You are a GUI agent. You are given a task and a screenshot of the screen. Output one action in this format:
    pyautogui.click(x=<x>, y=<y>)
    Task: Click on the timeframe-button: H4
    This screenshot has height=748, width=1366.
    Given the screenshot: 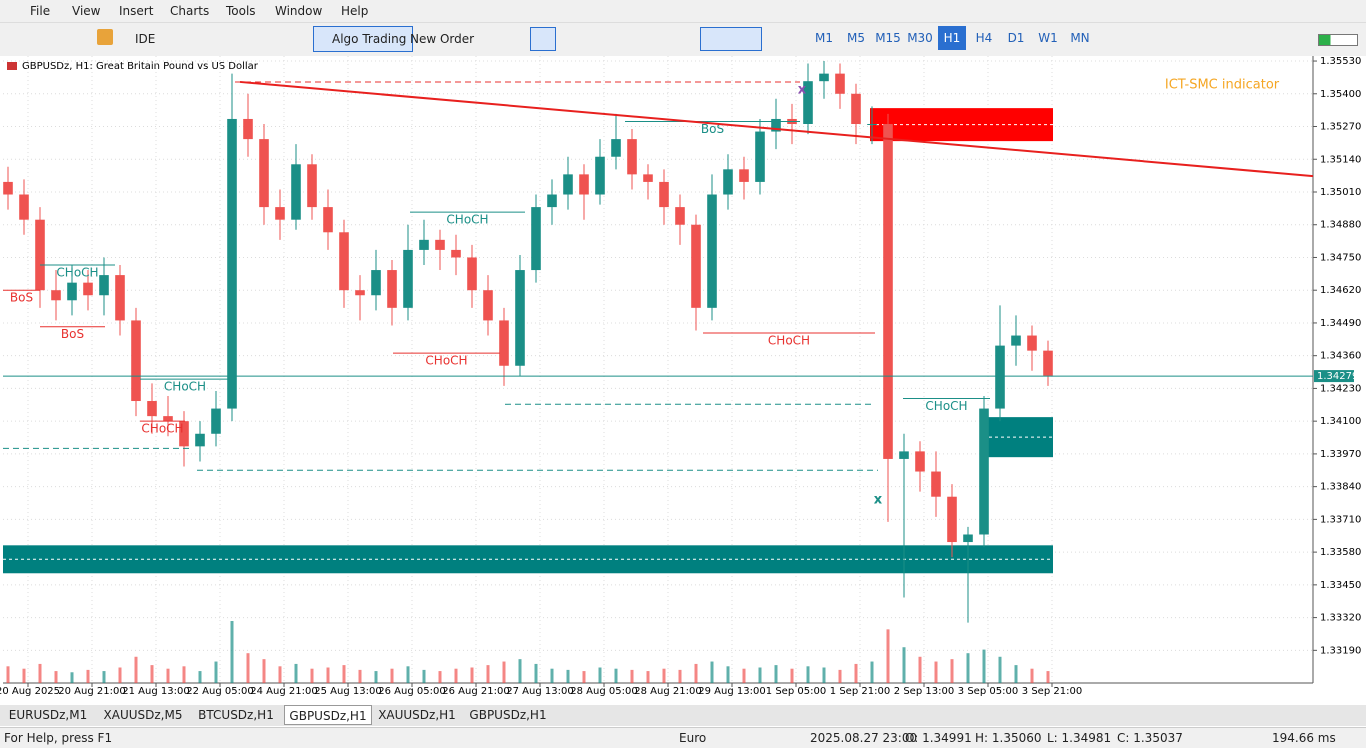 What is the action you would take?
    pyautogui.click(x=984, y=38)
    